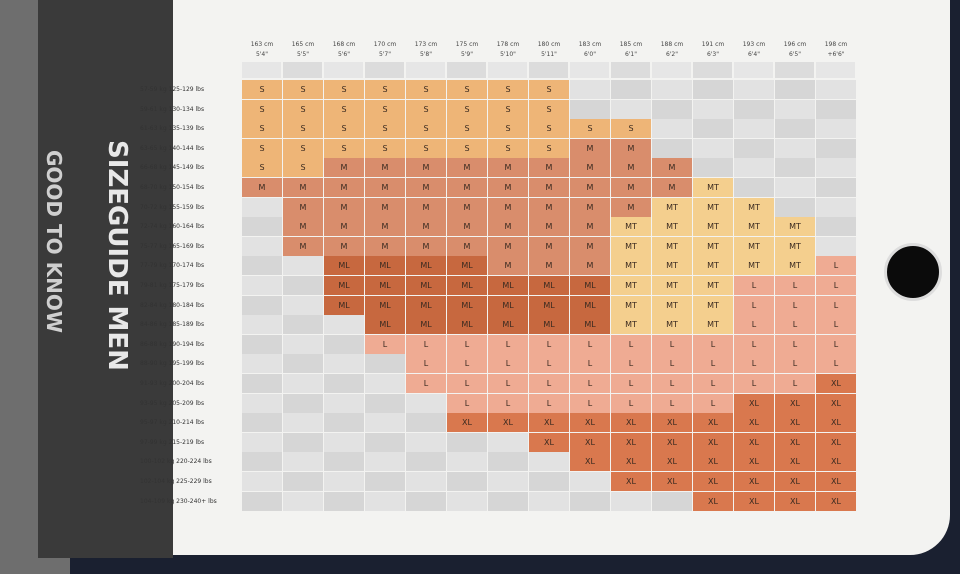  What do you see at coordinates (713, 50) in the screenshot?
I see `column-header: 191 cm 6'3"` at bounding box center [713, 50].